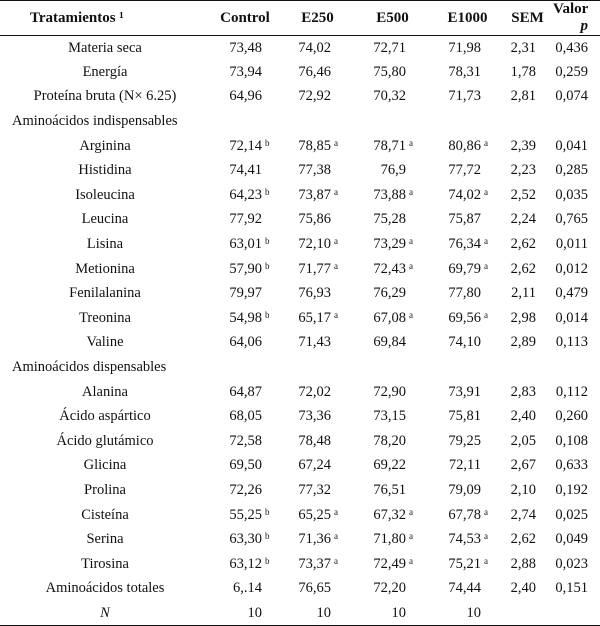  I want to click on cell-e250: 74,02, so click(317, 48).